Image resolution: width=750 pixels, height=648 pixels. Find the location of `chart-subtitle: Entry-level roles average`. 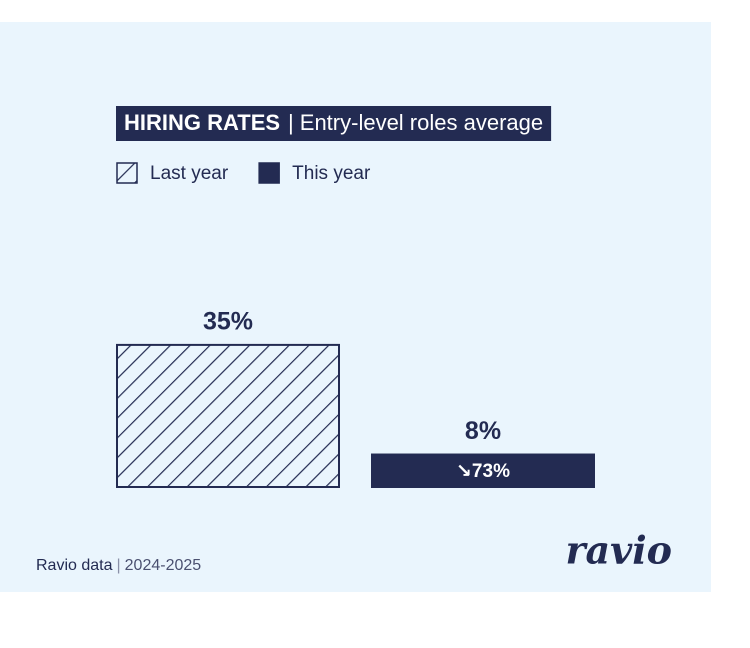

chart-subtitle: Entry-level roles average is located at coordinates (421, 122).